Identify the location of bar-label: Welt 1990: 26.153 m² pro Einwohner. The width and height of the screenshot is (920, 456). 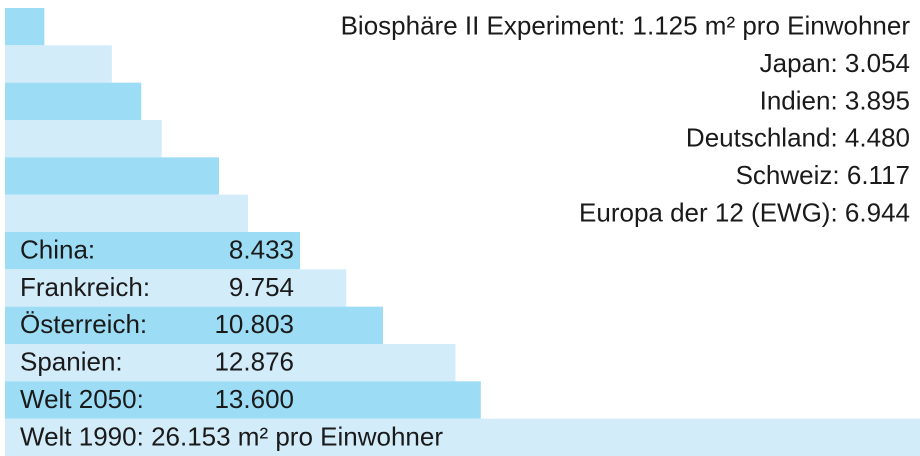
(231, 436).